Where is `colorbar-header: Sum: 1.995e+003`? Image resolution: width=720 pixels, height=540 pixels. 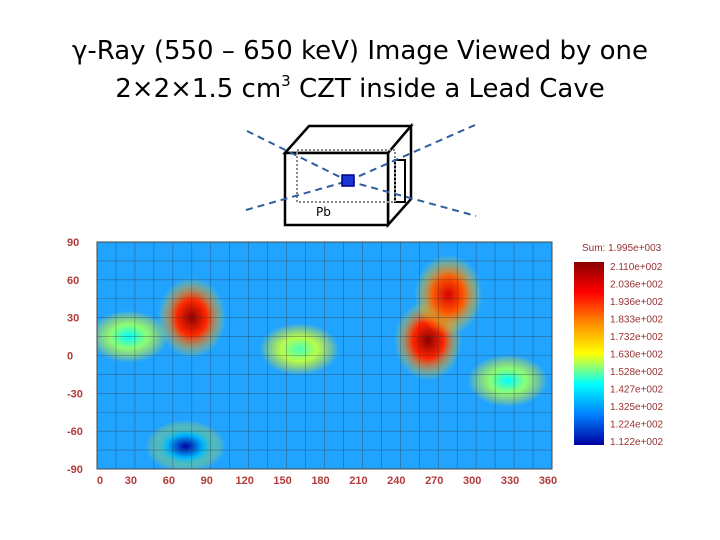
colorbar-header: Sum: 1.995e+003 is located at coordinates (622, 248).